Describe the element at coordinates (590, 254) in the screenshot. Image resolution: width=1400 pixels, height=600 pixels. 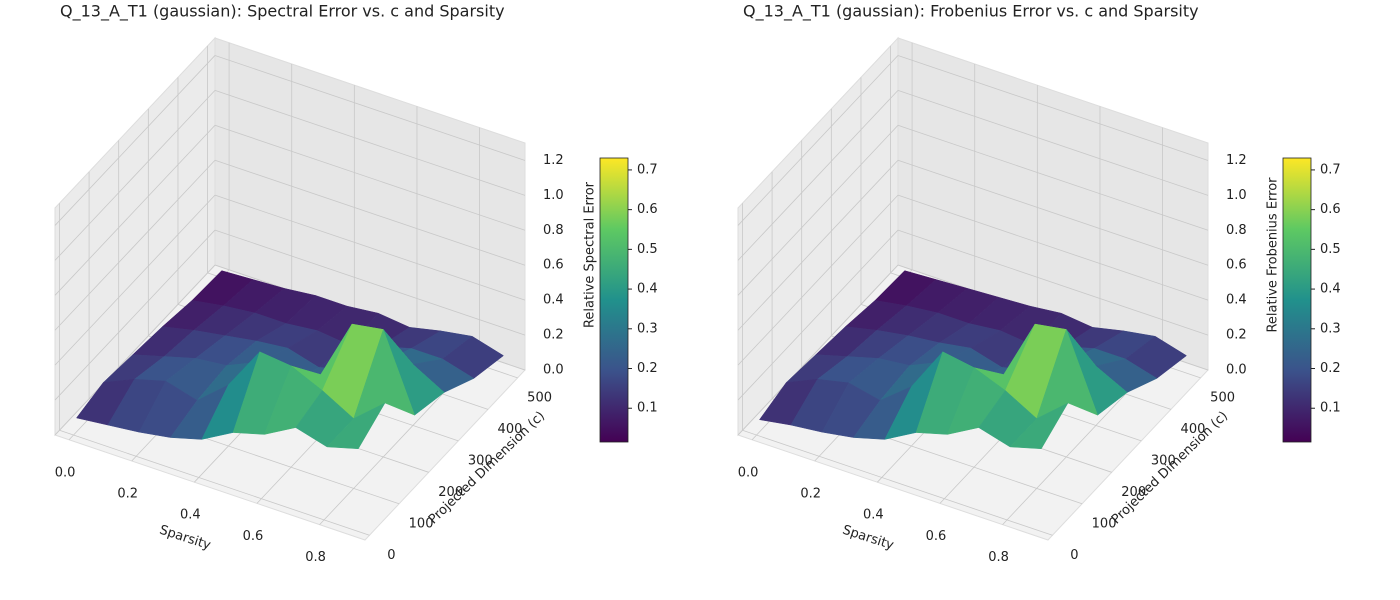
I see `colorbar-label: Relative Spectral Error` at that location.